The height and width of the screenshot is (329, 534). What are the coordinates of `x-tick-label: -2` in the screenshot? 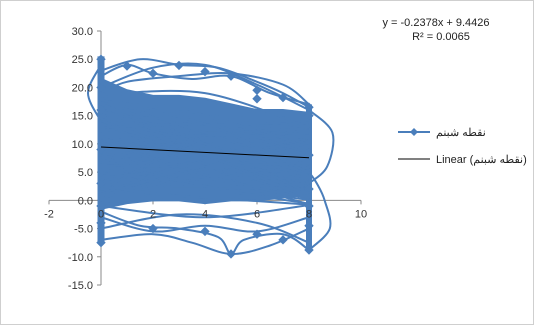 It's located at (49, 214).